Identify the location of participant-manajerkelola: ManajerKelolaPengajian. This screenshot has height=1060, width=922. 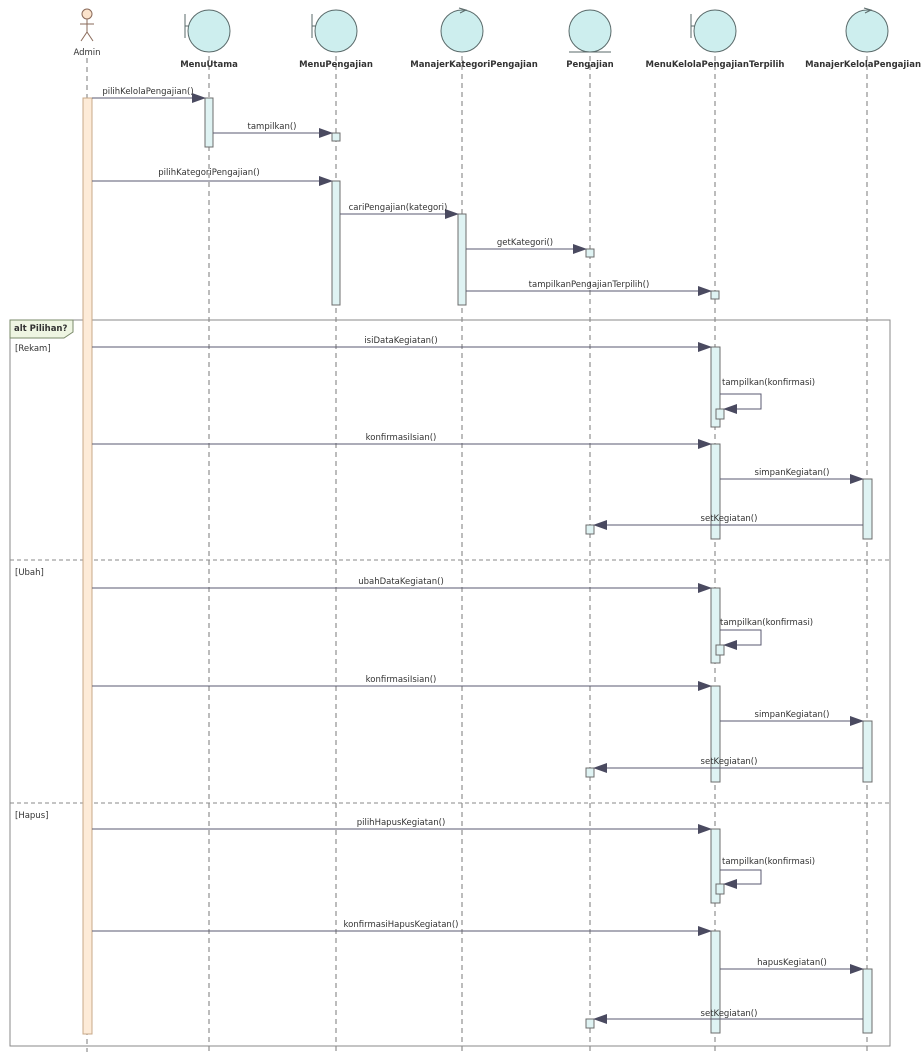
(863, 38).